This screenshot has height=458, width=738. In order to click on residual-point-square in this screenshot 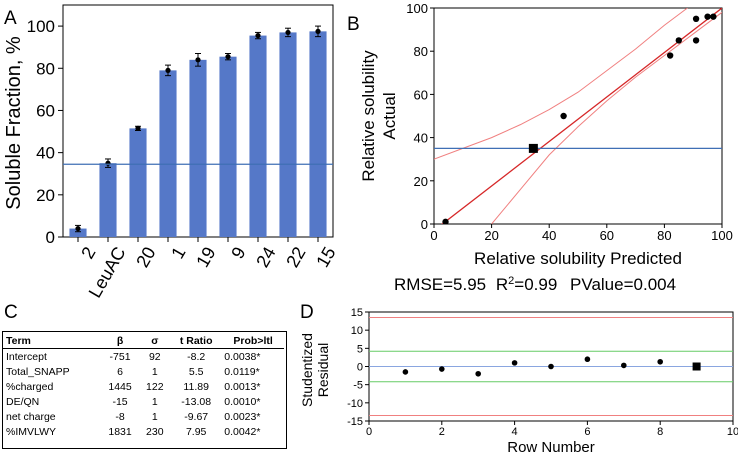, I will do `click(696, 366)`.